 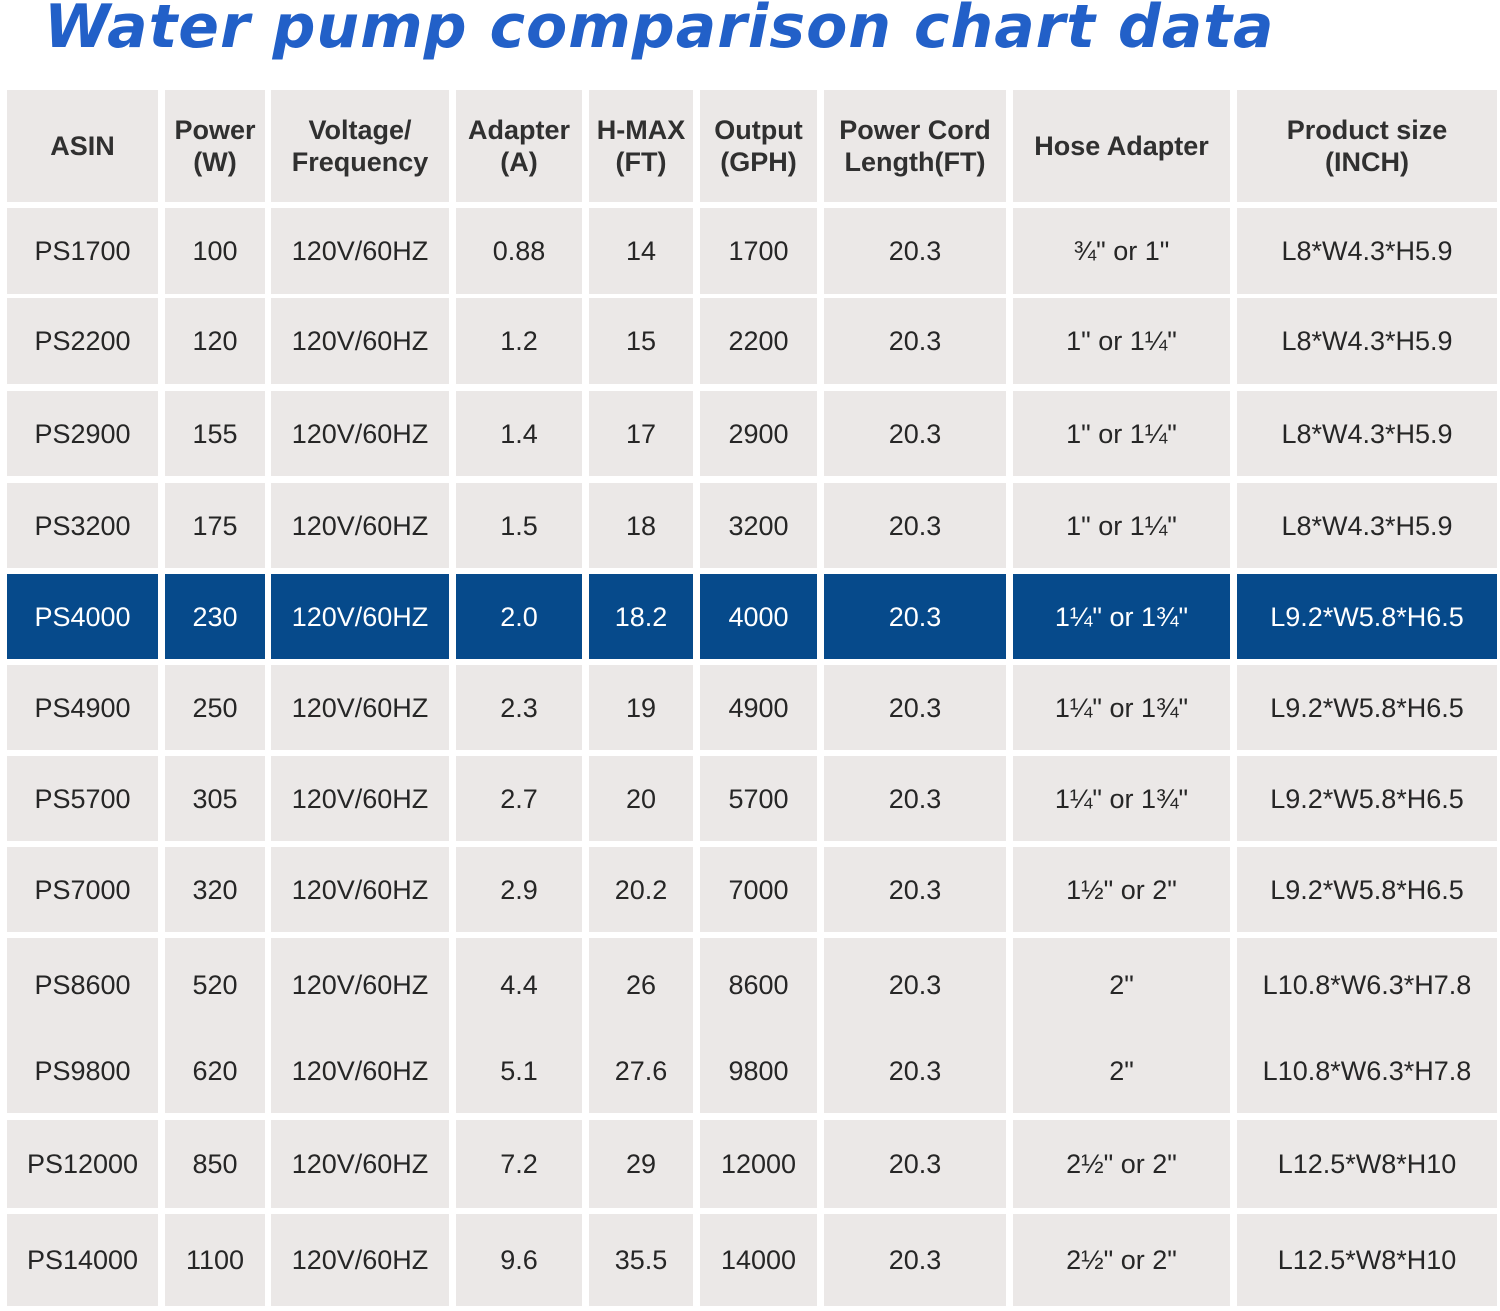 I want to click on page-title: Water pump comparison chart data, so click(x=659, y=31).